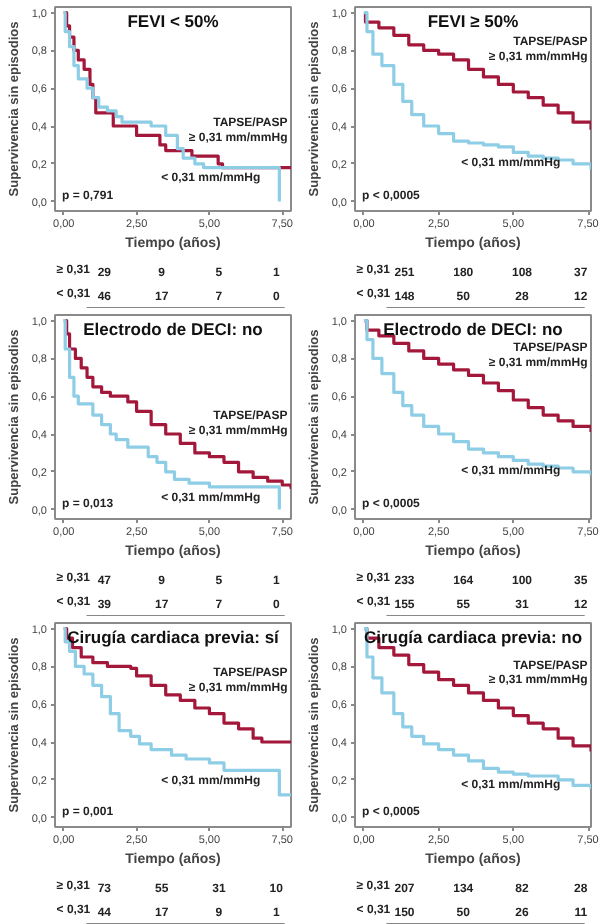 The image size is (600, 924). Describe the element at coordinates (473, 20) in the screenshot. I see `chart-title: FEVI ≥ 50%` at that location.